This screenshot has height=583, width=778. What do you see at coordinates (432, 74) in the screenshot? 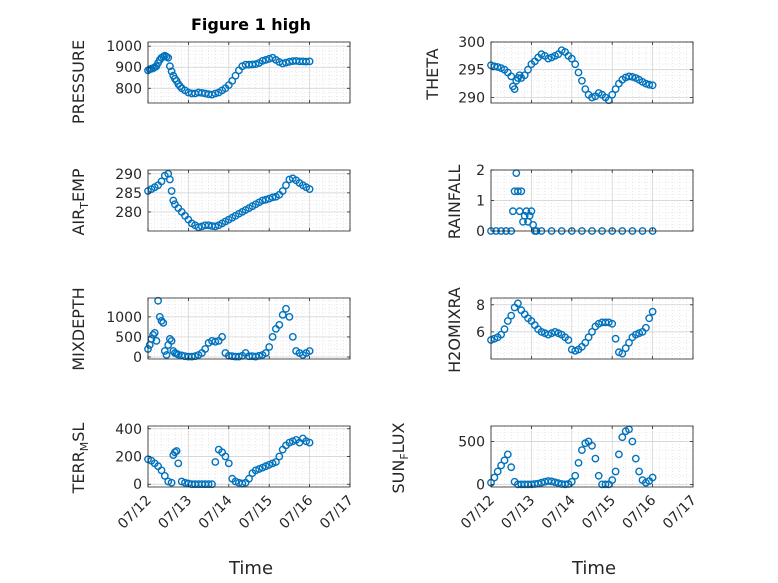
I see `y-axis-label-theta: THETA` at bounding box center [432, 74].